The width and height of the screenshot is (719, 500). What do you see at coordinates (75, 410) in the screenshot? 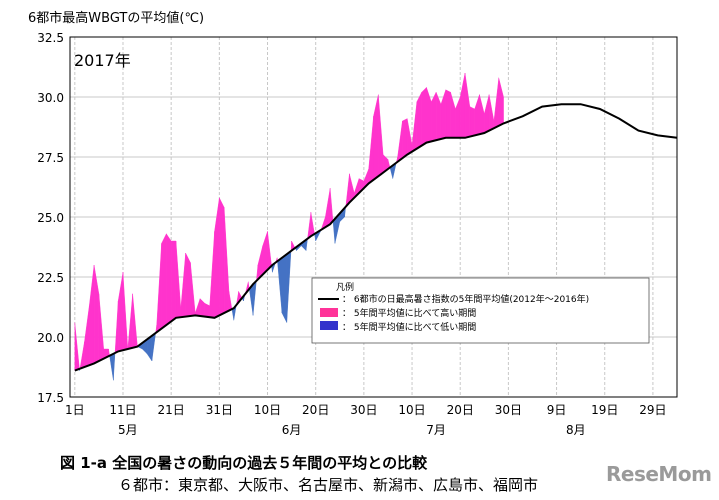
I see `x-tick-label: 1日` at bounding box center [75, 410].